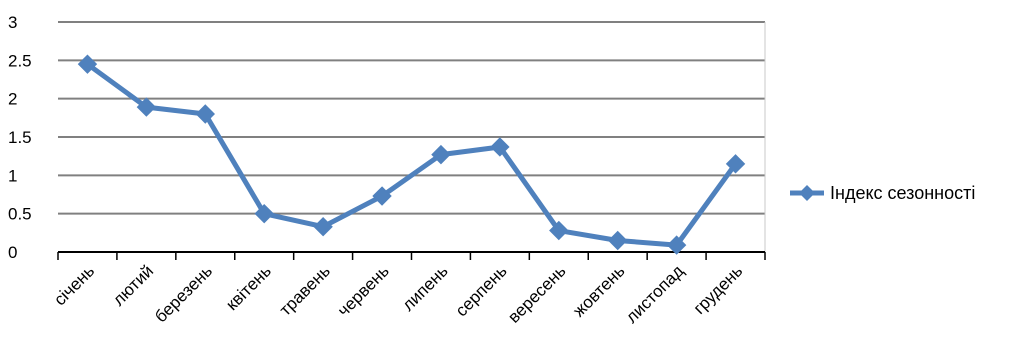  I want to click on y-tick-label: 0, so click(12, 252).